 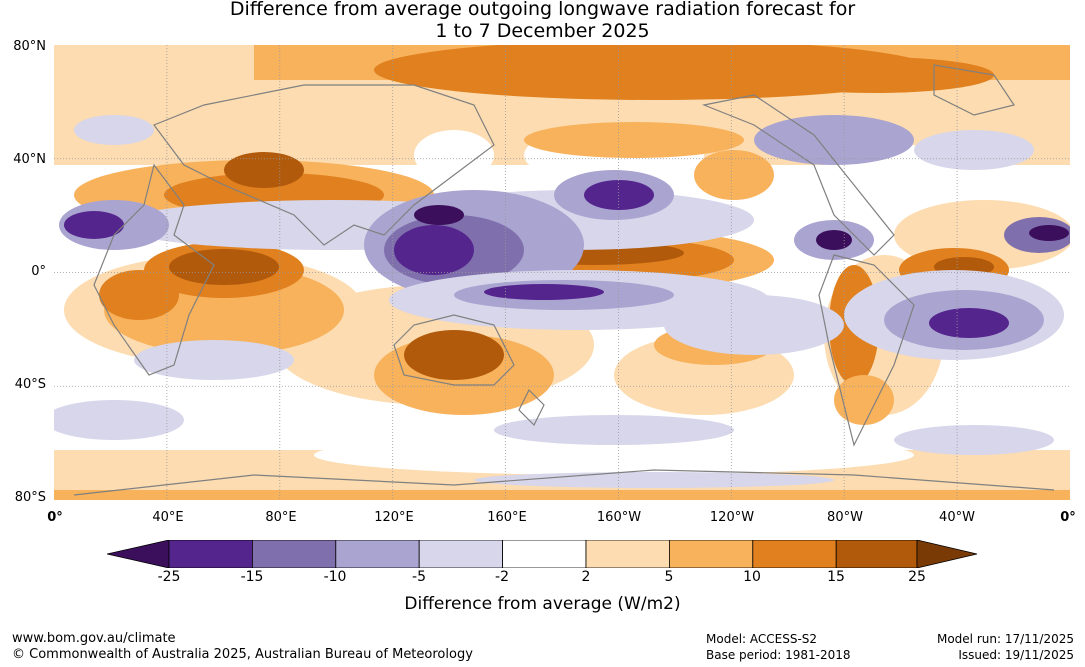 I want to click on lat-label-40n: 40°N, so click(x=29, y=159).